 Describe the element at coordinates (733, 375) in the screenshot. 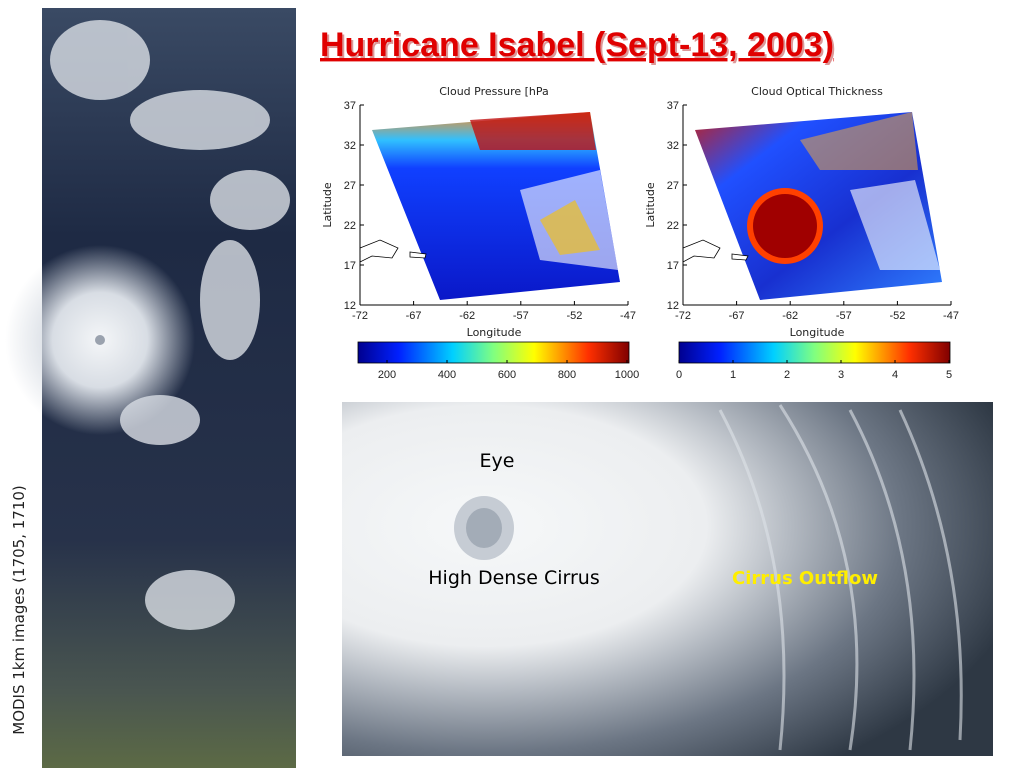

I see `colorbar-tick-label: 1` at that location.